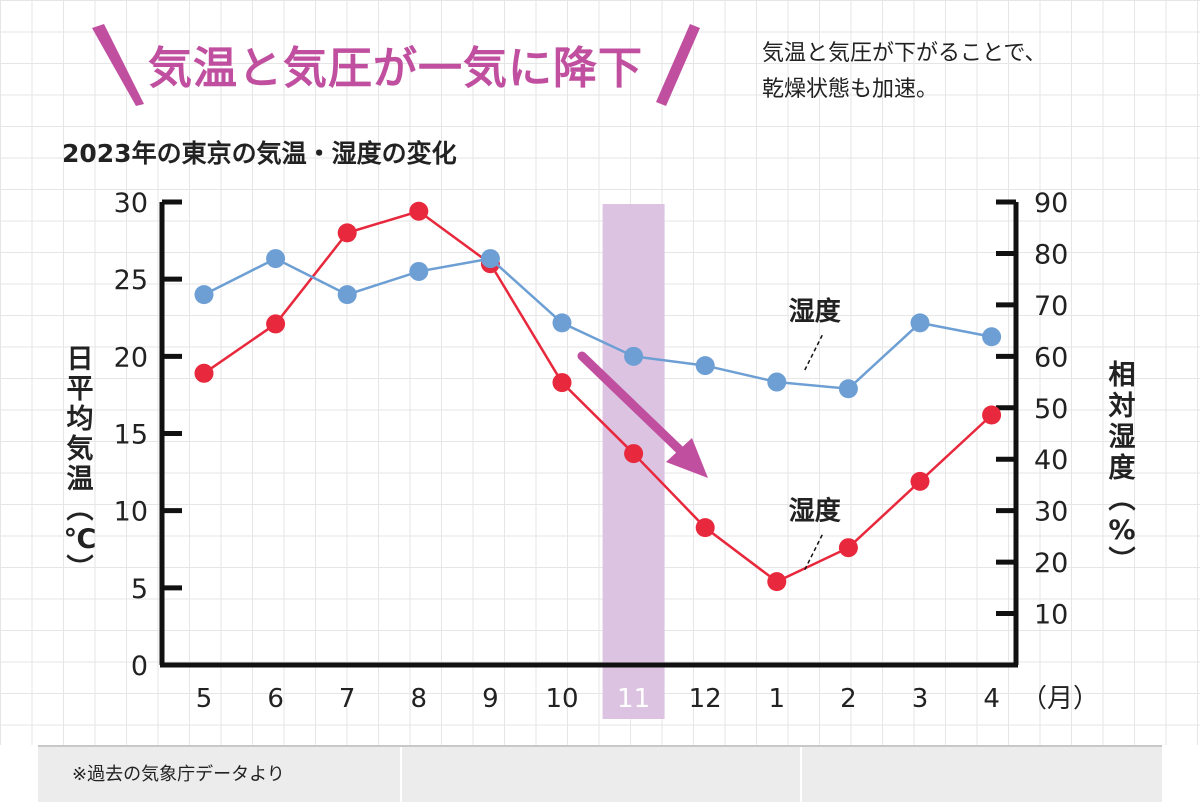 Image resolution: width=1200 pixels, height=802 pixels. What do you see at coordinates (1051, 254) in the screenshot?
I see `right-tick-label: 80` at bounding box center [1051, 254].